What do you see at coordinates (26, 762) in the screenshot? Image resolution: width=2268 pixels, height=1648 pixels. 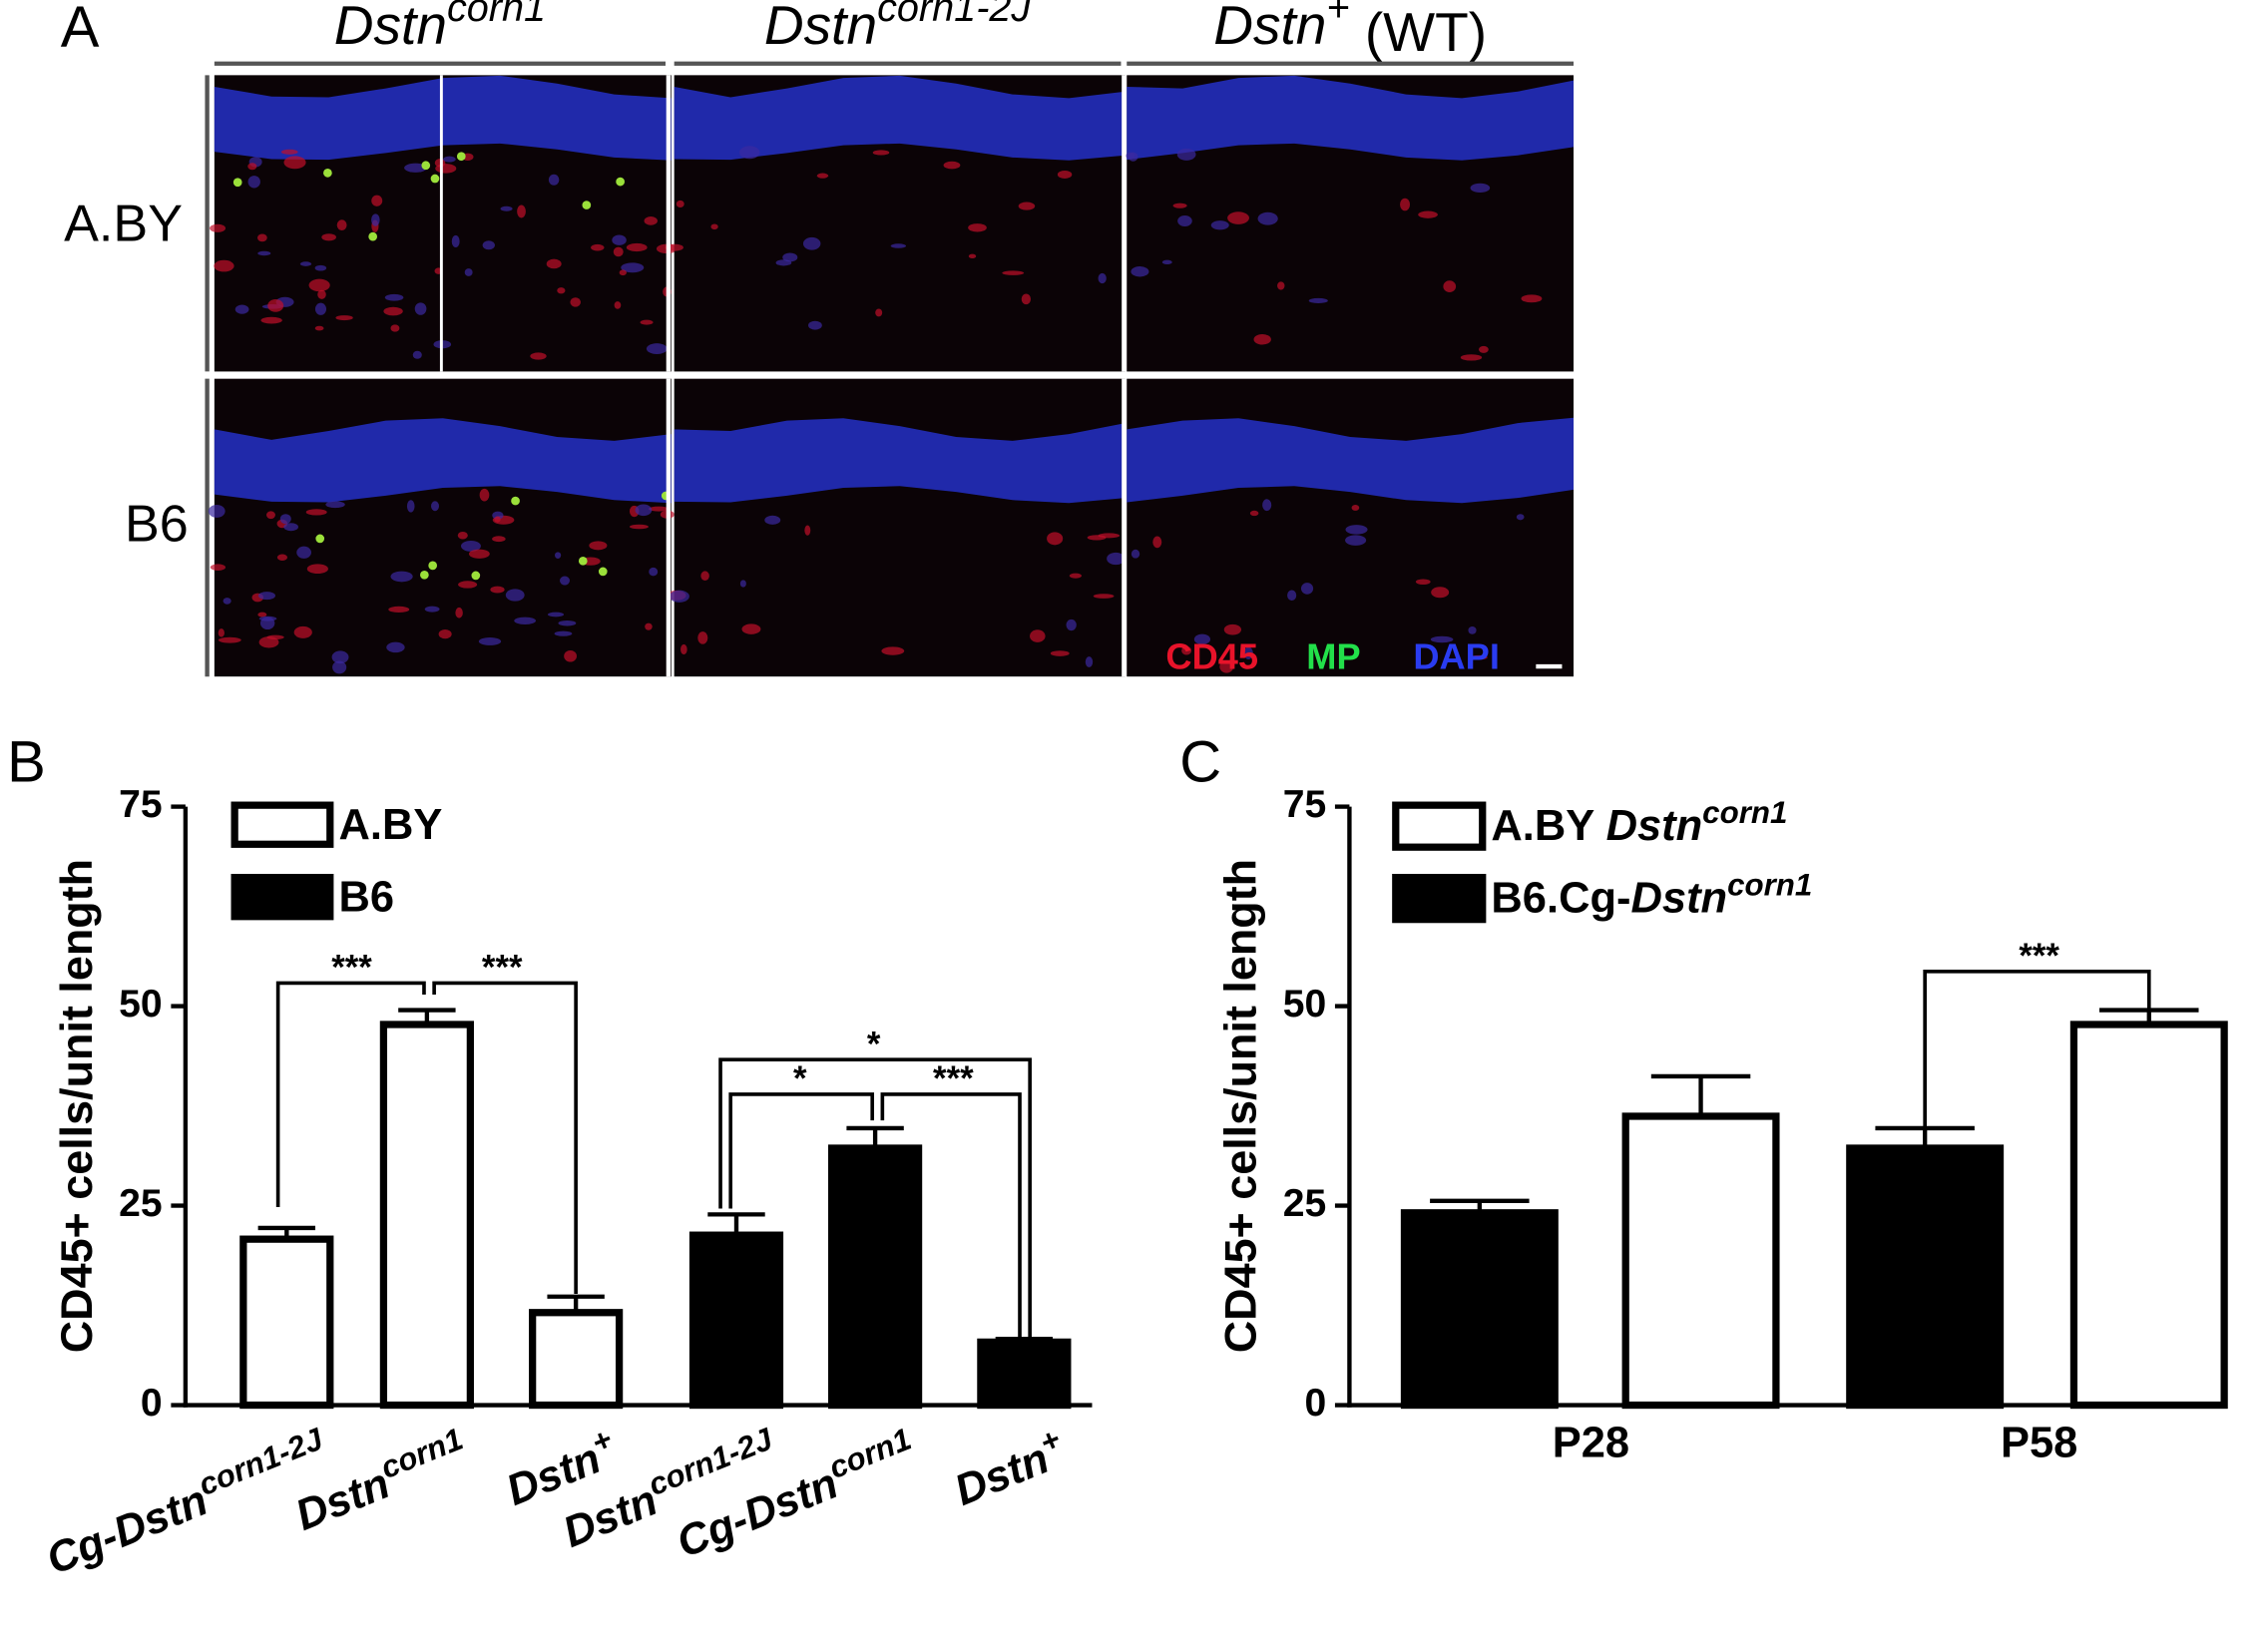 I see `panel-label: B` at bounding box center [26, 762].